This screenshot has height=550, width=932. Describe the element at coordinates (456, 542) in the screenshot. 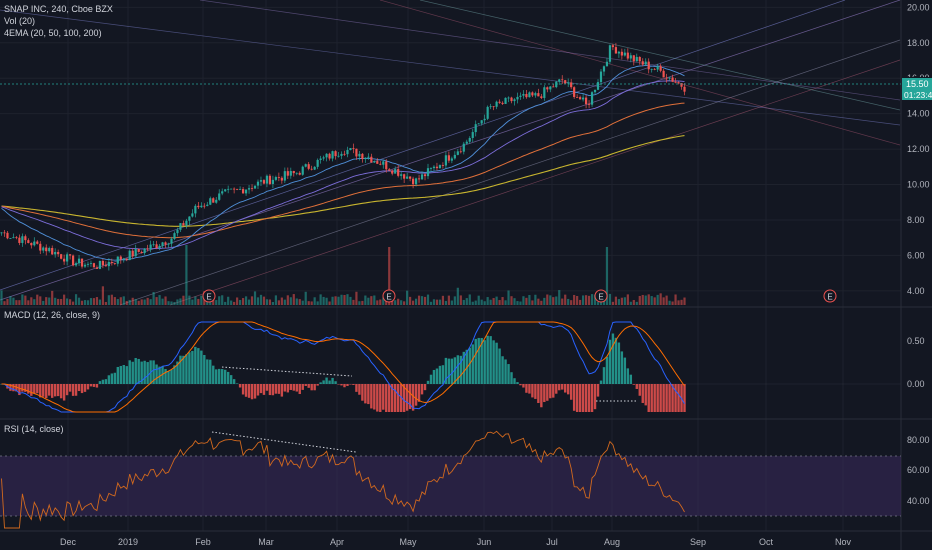

I see `time-axis: Dec 2019 Feb Mar Apr May Jun Jul Aug Sep Oct Nov` at that location.